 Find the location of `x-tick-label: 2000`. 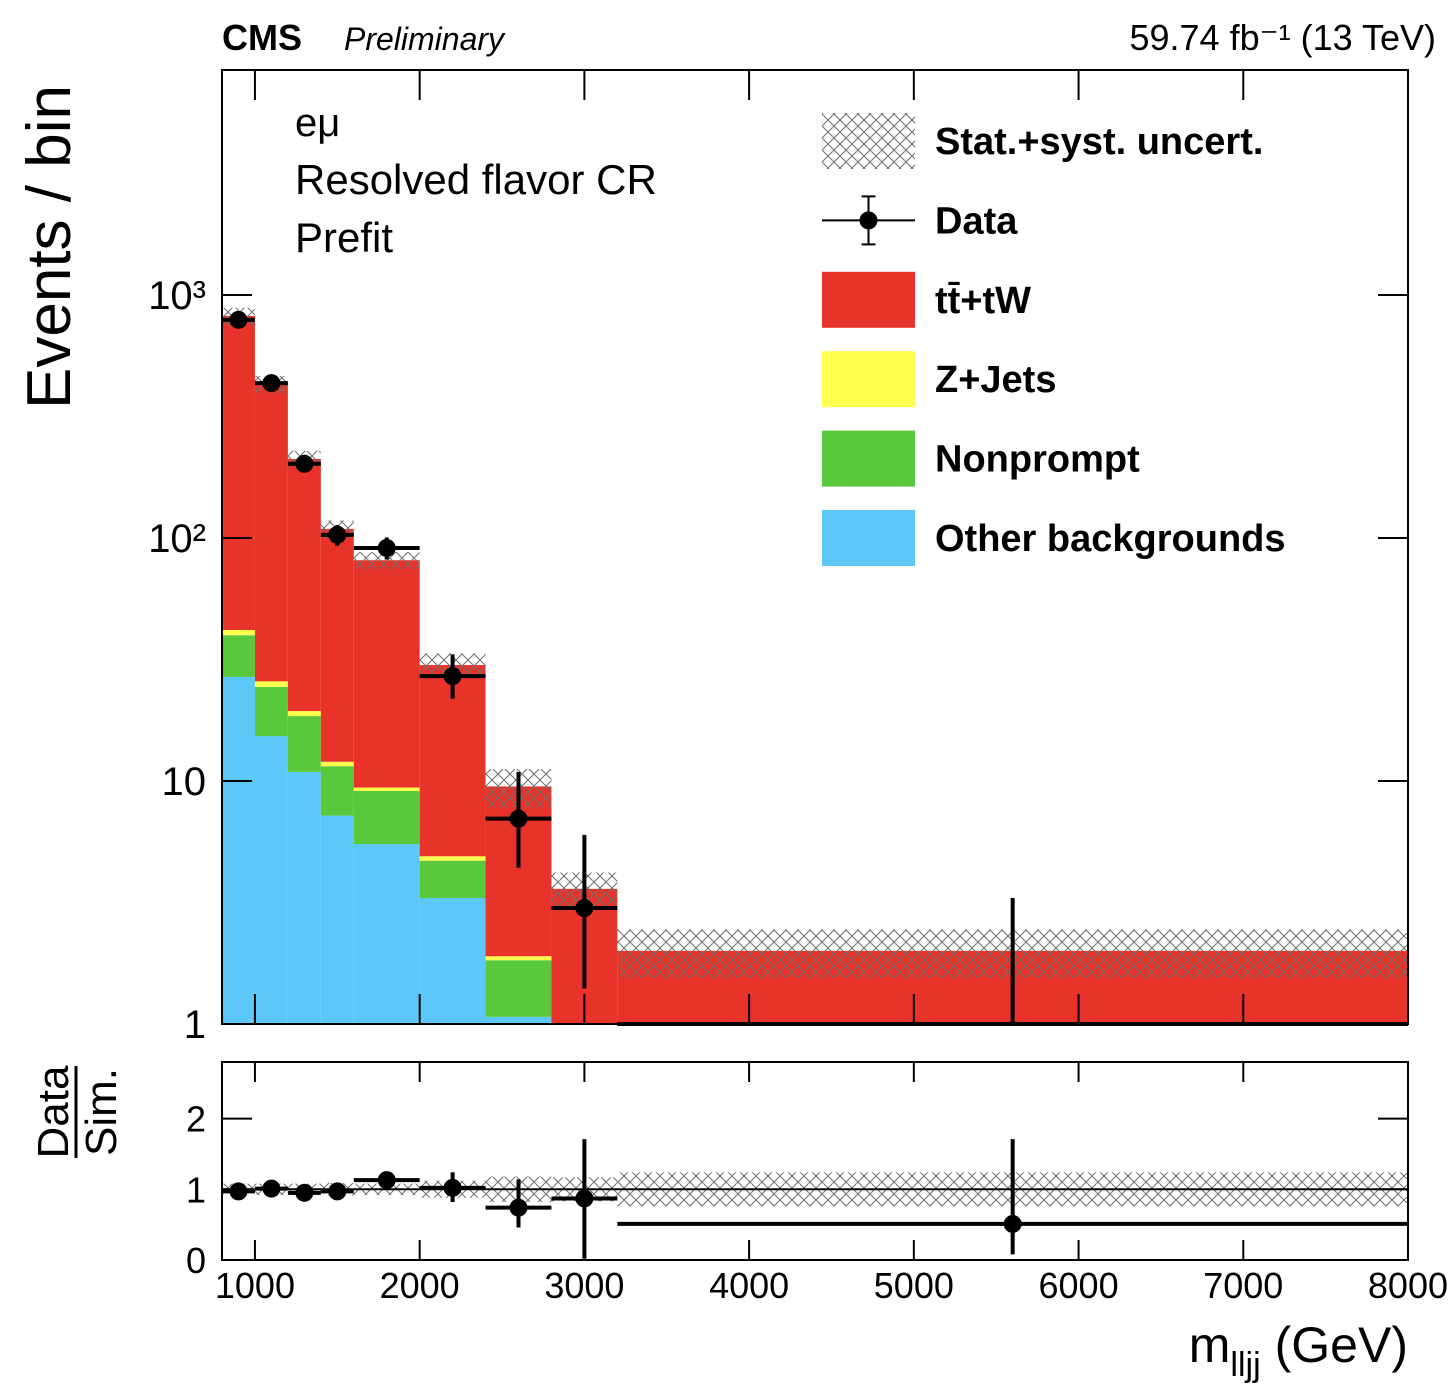

x-tick-label: 2000 is located at coordinates (420, 1285).